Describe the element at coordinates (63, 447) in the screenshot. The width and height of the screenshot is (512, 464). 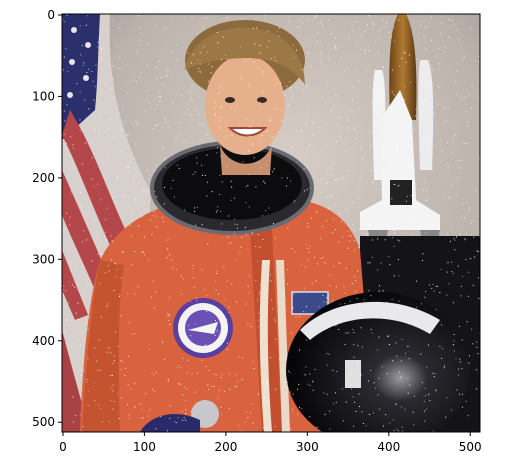
I see `x-tick-label: 0` at that location.